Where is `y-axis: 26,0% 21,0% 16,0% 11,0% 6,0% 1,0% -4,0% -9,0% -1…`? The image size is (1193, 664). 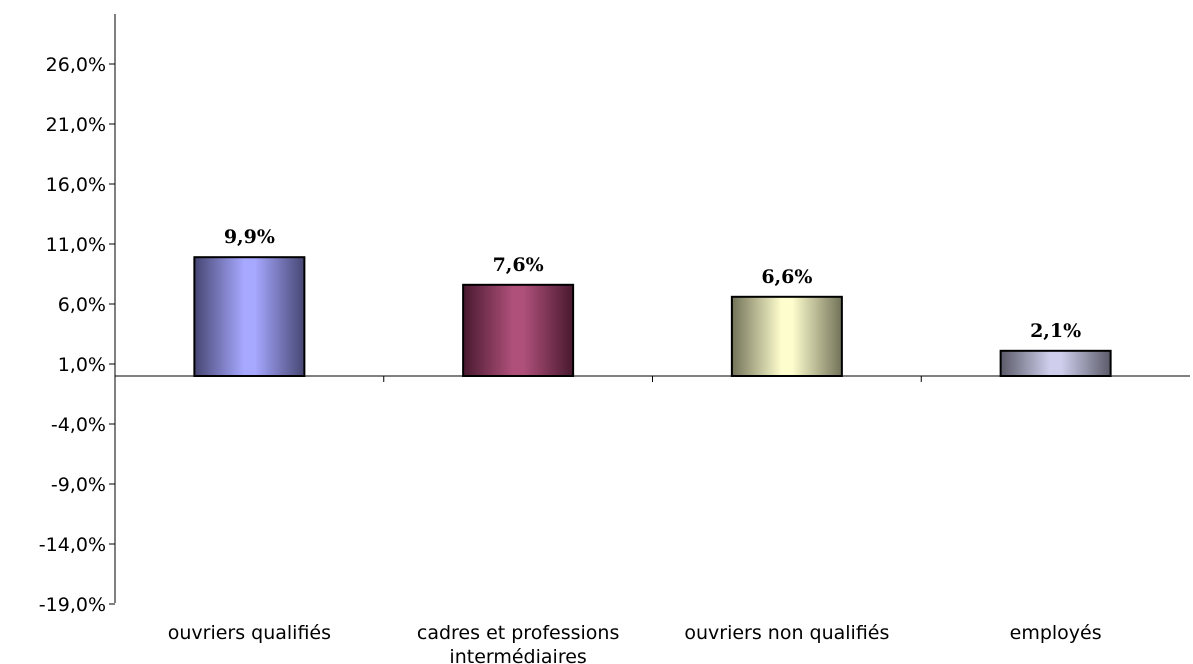 y-axis: 26,0% 21,0% 16,0% 11,0% 6,0% 1,0% -4,0% -9,0% -1… is located at coordinates (77, 315).